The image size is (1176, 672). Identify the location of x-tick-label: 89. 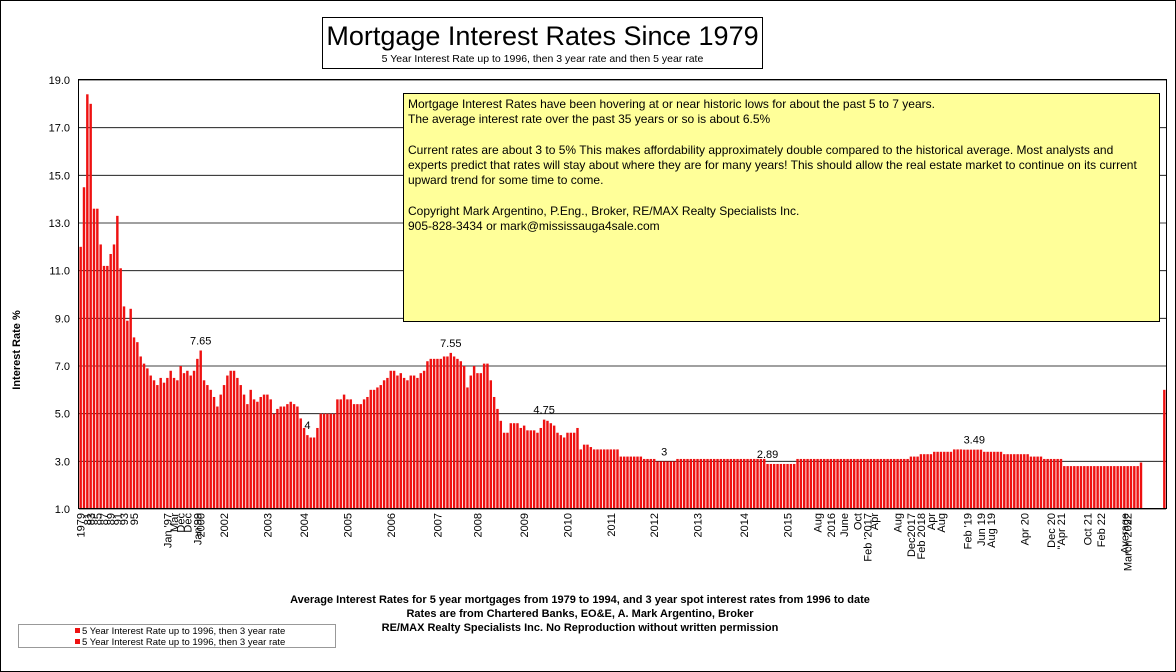
(112, 519).